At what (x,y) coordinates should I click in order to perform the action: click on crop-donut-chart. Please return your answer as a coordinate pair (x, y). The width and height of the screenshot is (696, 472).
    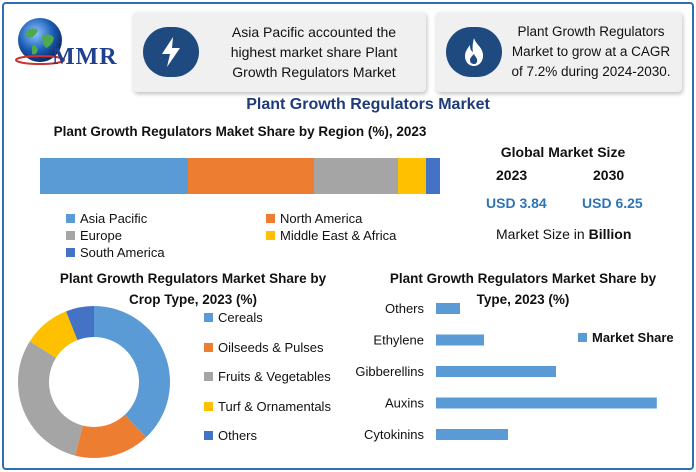
    Looking at the image, I should click on (93, 382).